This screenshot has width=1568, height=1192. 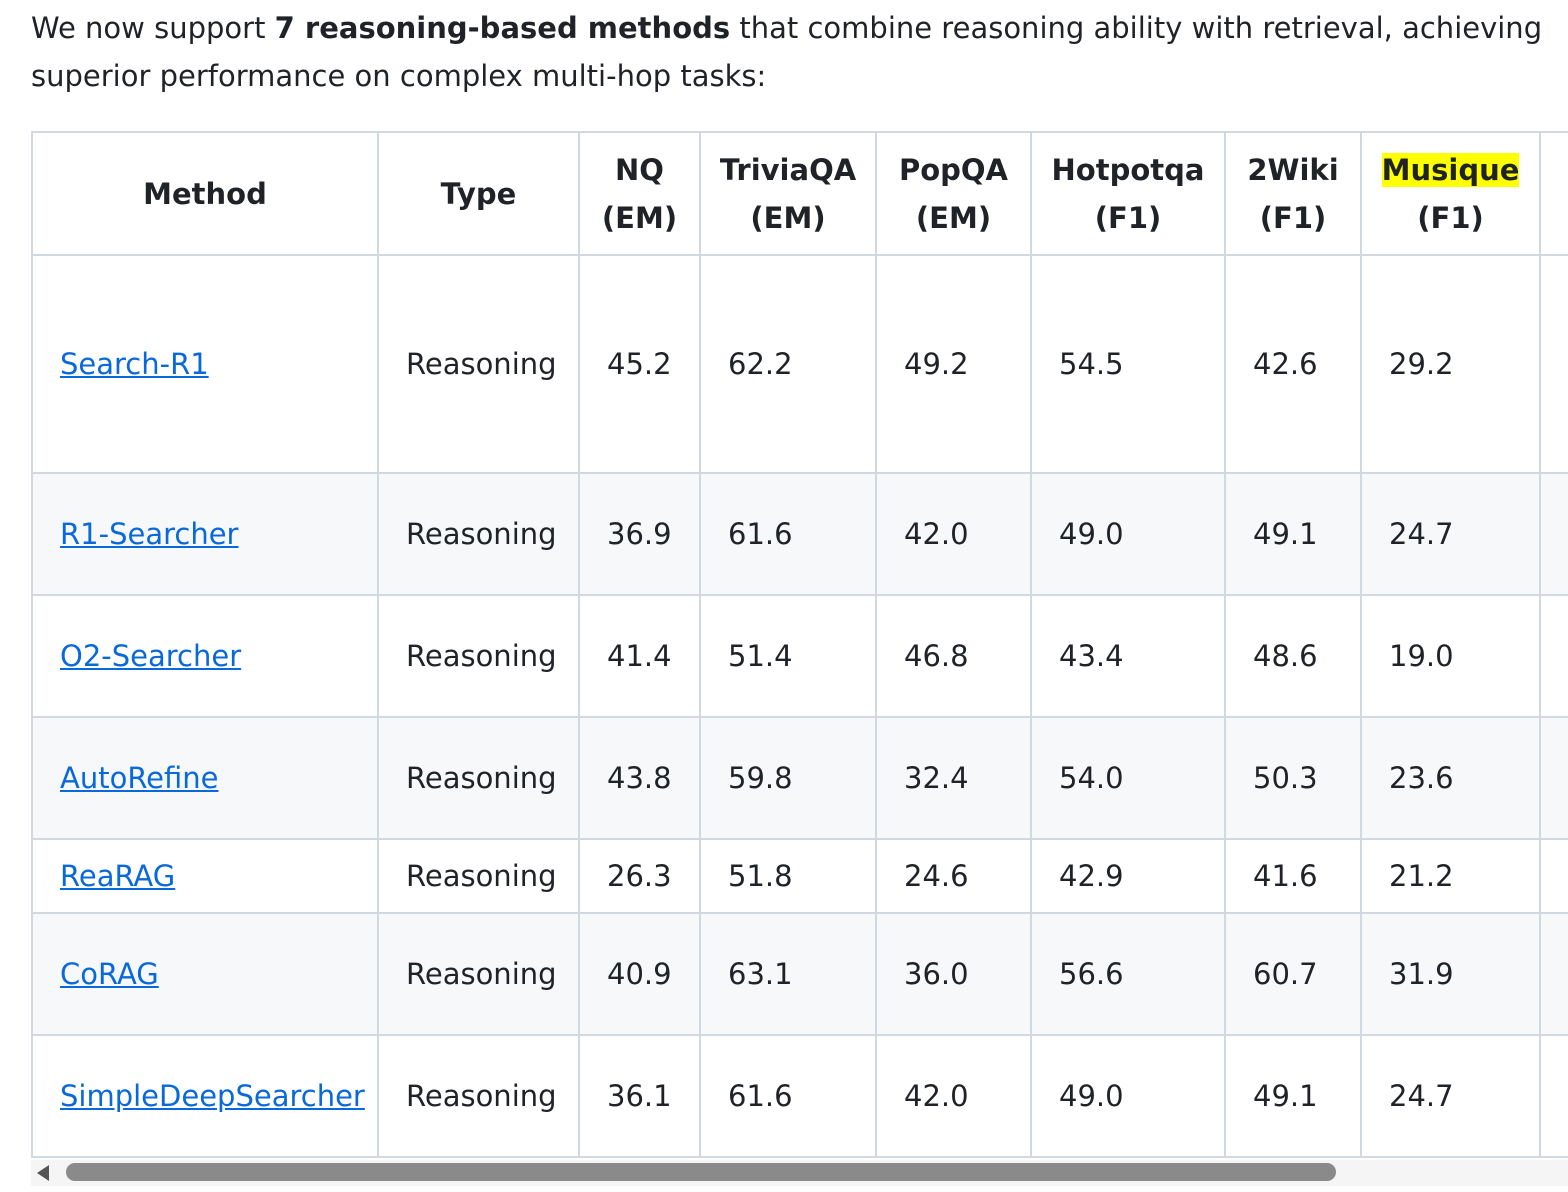 I want to click on cell-text: 41.4, so click(x=639, y=656).